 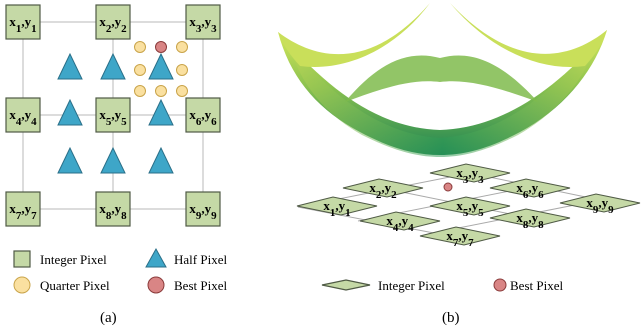 What do you see at coordinates (200, 259) in the screenshot?
I see `half-pixel-legend-label: Half Pixel` at bounding box center [200, 259].